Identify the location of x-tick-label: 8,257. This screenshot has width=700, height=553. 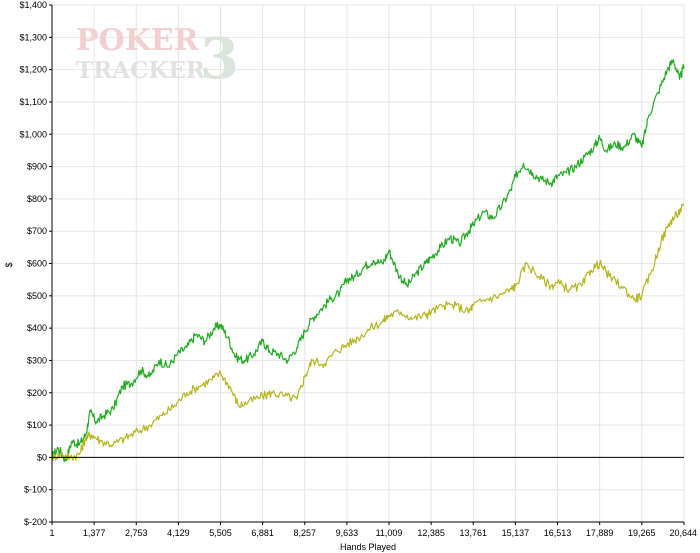
(304, 533).